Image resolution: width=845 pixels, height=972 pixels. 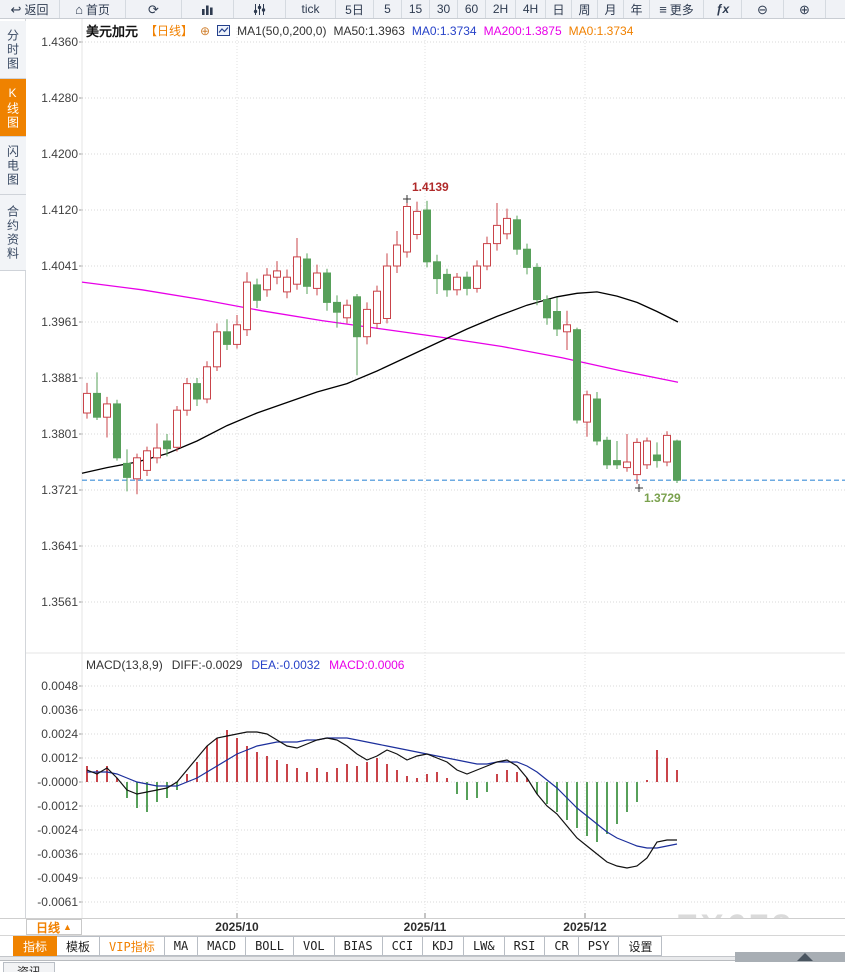 What do you see at coordinates (562, 946) in the screenshot?
I see `tab-cr: CR` at bounding box center [562, 946].